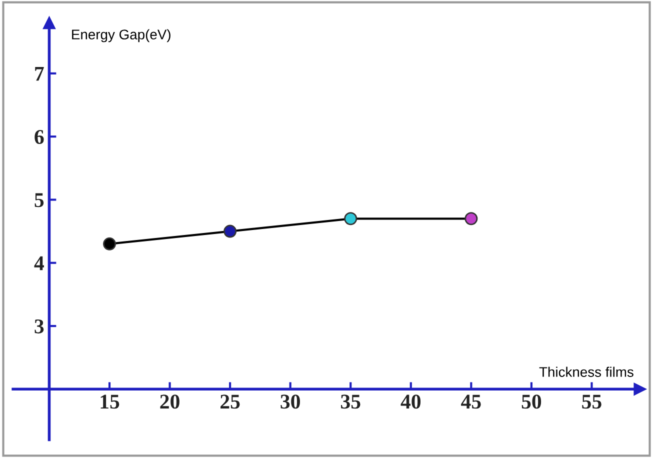 The image size is (653, 458). I want to click on y-tick-label: 3, so click(39, 326).